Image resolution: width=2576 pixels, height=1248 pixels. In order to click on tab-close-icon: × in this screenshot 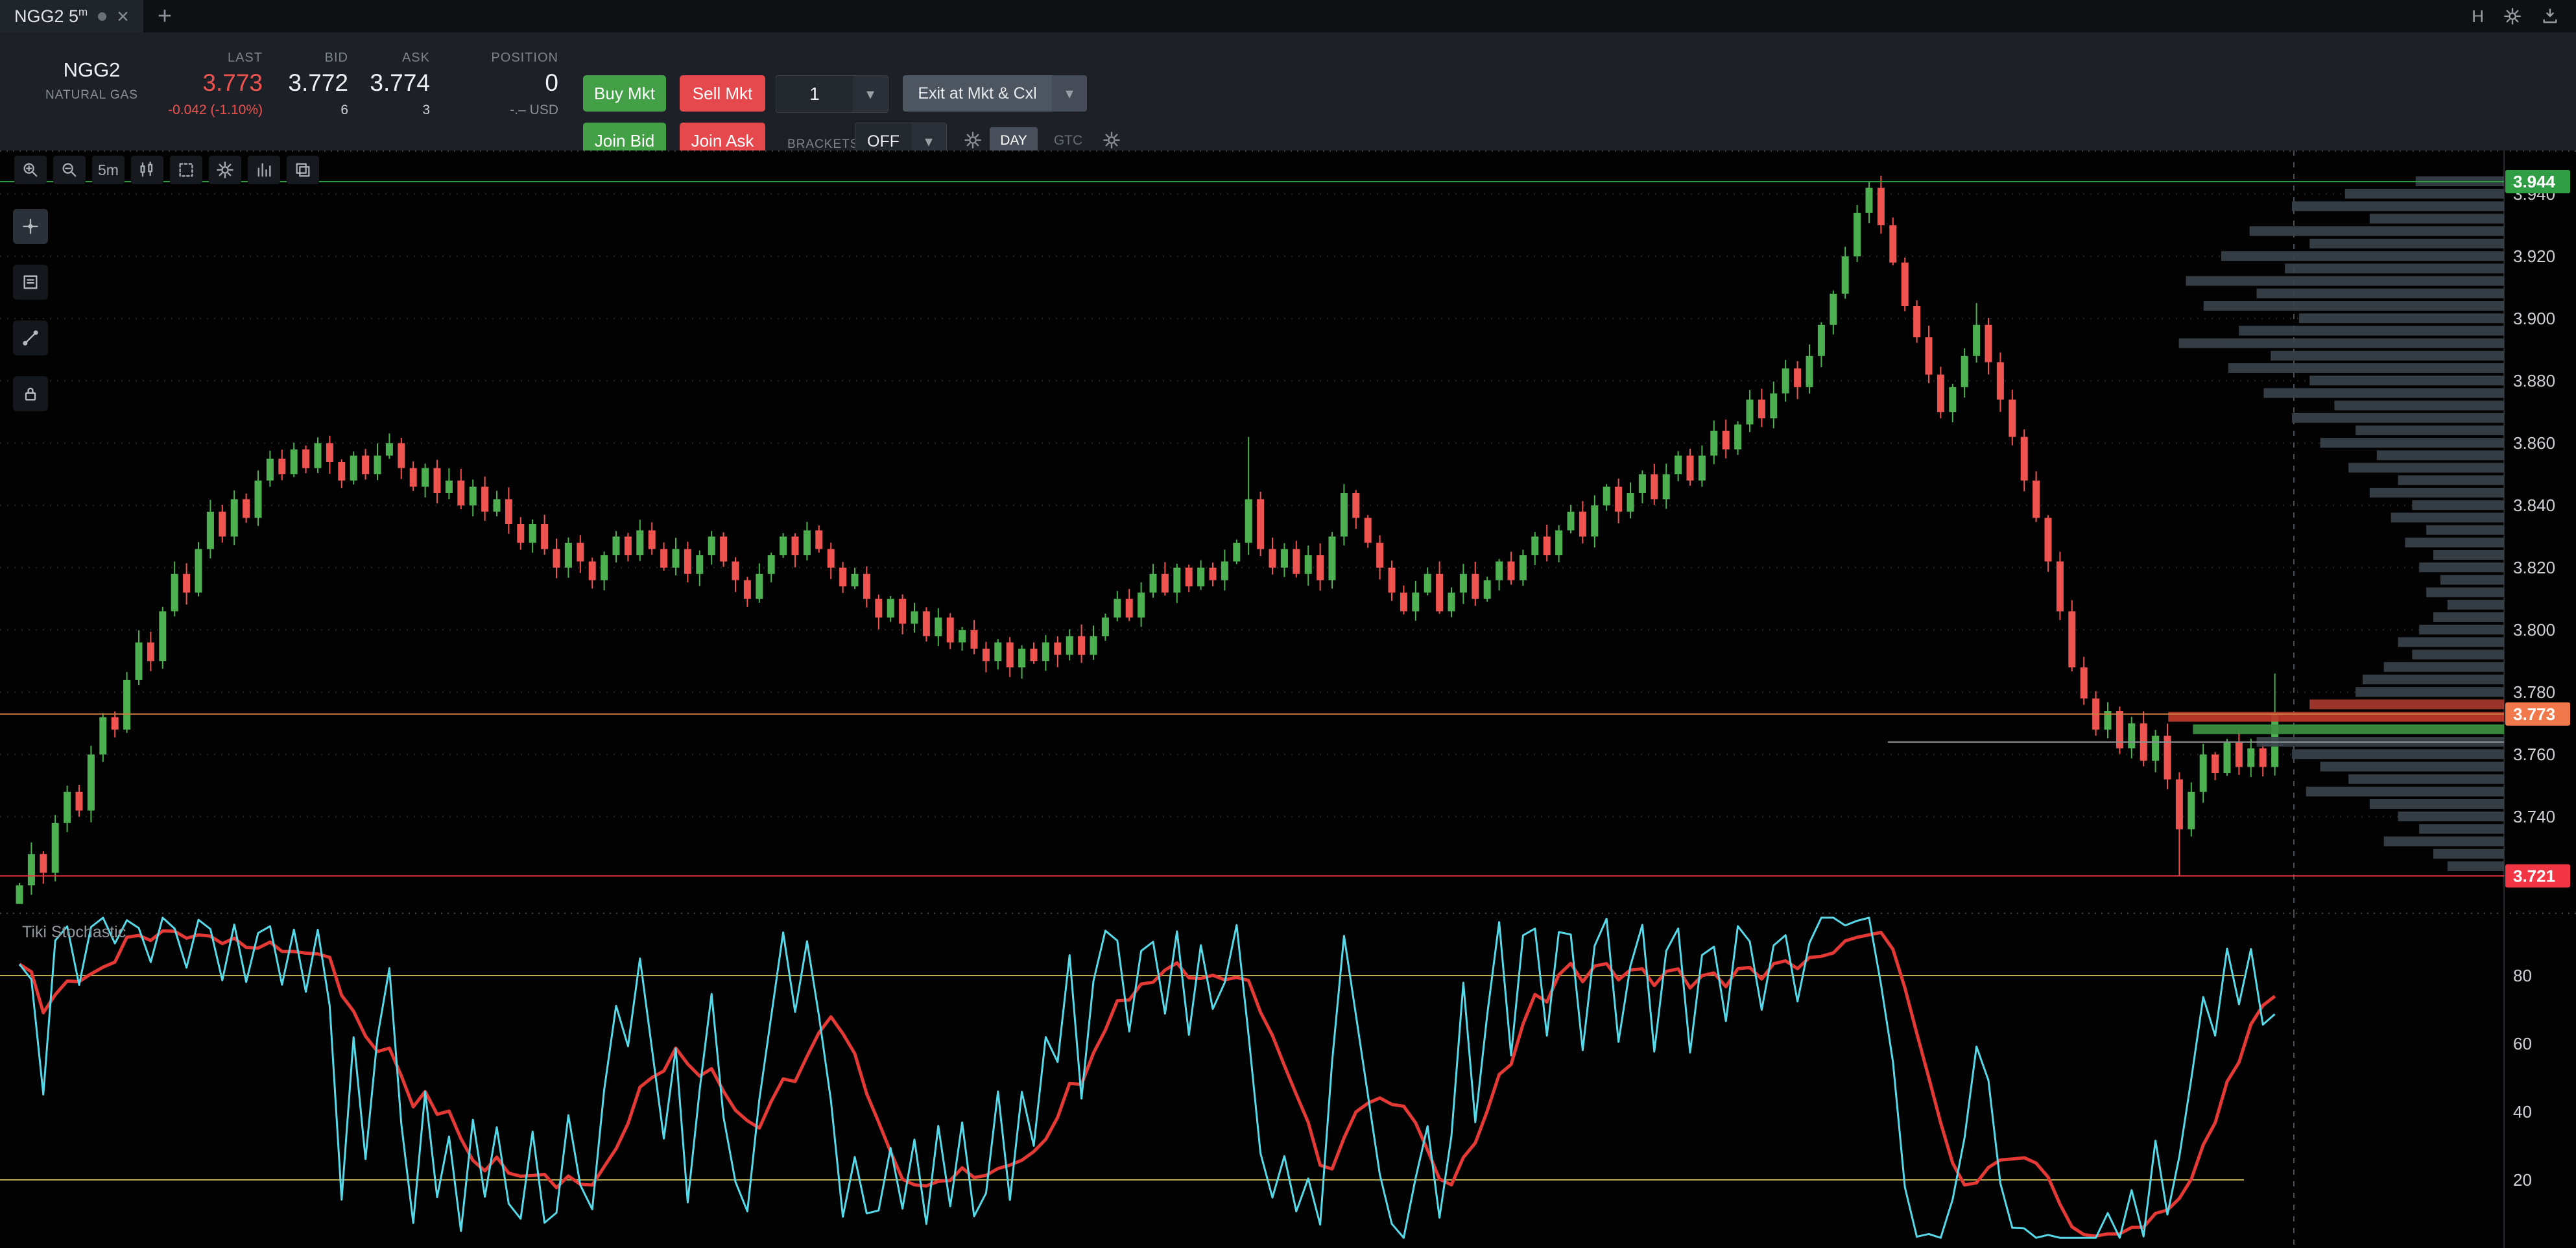, I will do `click(123, 16)`.